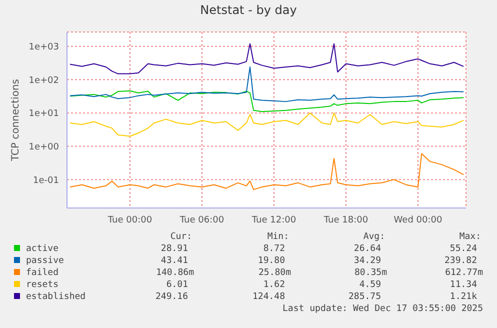 The height and width of the screenshot is (328, 497). Describe the element at coordinates (43, 47) in the screenshot. I see `y-tick-label: 1e+03` at that location.